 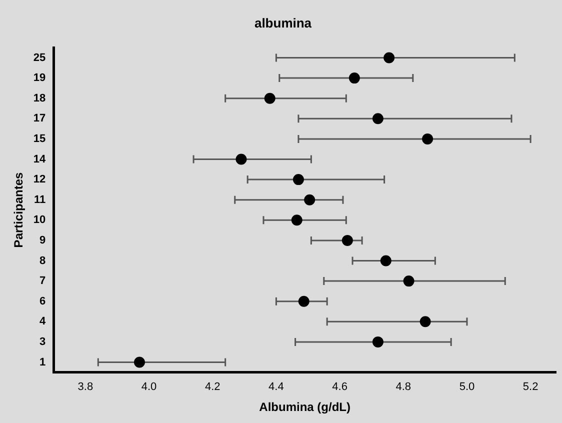 What do you see at coordinates (43, 301) in the screenshot?
I see `y-tick-label: 6` at bounding box center [43, 301].